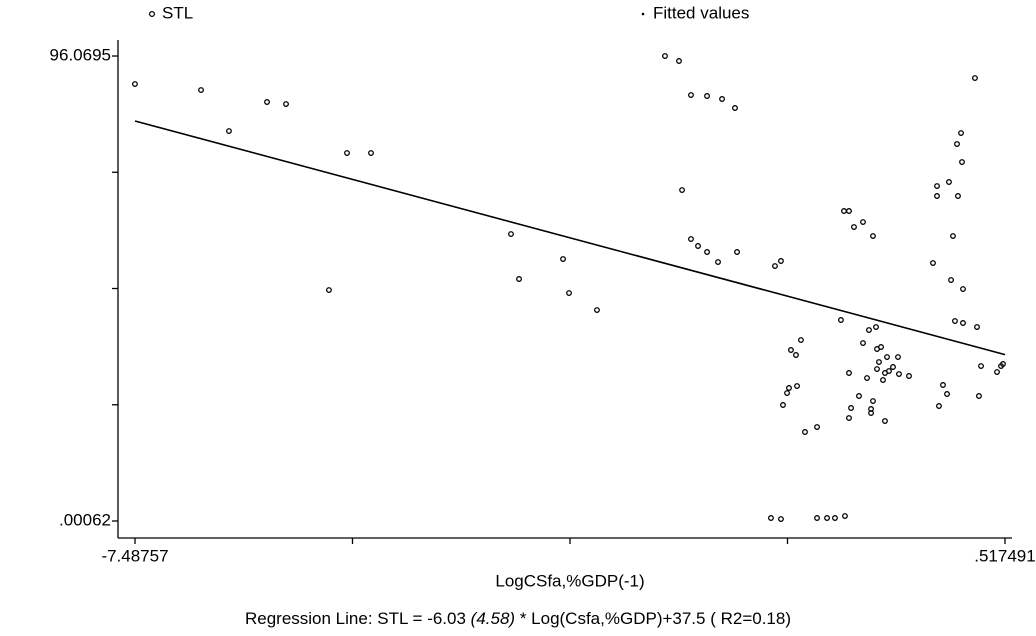 The width and height of the screenshot is (1036, 636). Describe the element at coordinates (701, 12) in the screenshot. I see `legend-label: Fitted values` at that location.